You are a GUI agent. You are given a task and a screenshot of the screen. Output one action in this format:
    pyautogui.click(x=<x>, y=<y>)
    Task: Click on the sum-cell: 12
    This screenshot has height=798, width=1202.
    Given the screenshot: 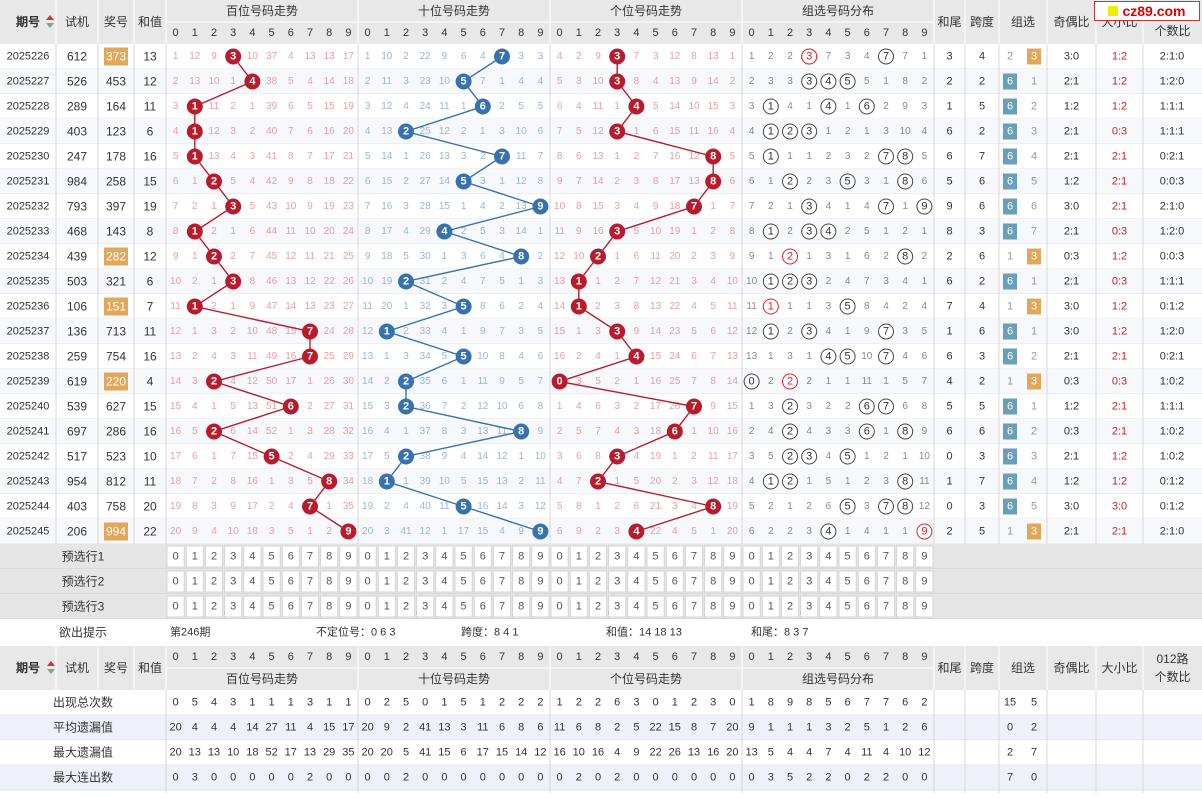 What is the action you would take?
    pyautogui.click(x=150, y=257)
    